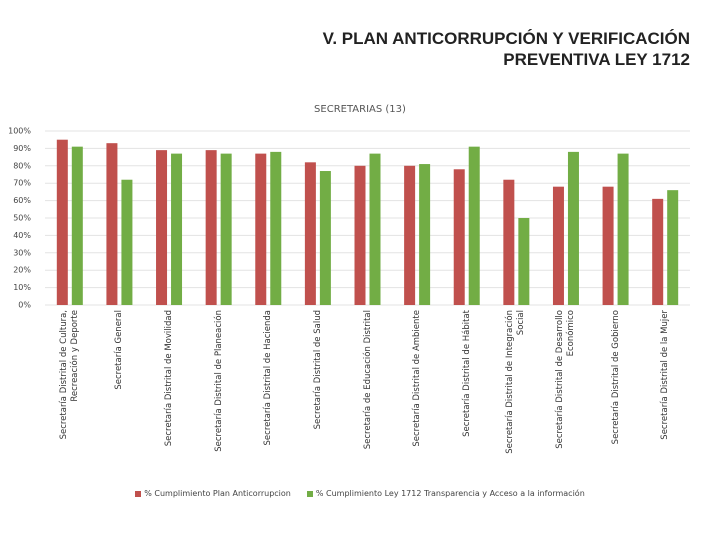 This screenshot has height=540, width=720. What do you see at coordinates (218, 381) in the screenshot?
I see `x-tick-label: Secretaría Distrital de Planeación` at bounding box center [218, 381].